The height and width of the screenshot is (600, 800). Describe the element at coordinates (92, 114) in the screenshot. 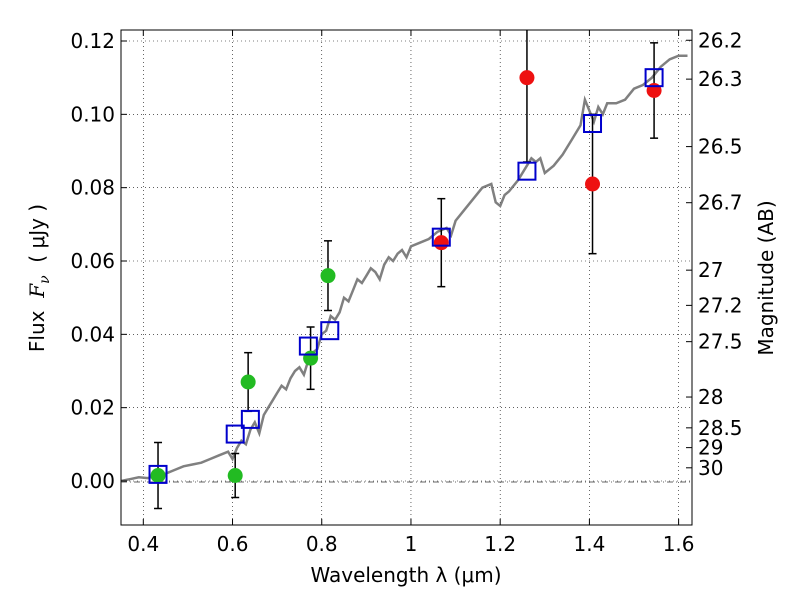

I see `y-tick-label: 0.10` at that location.